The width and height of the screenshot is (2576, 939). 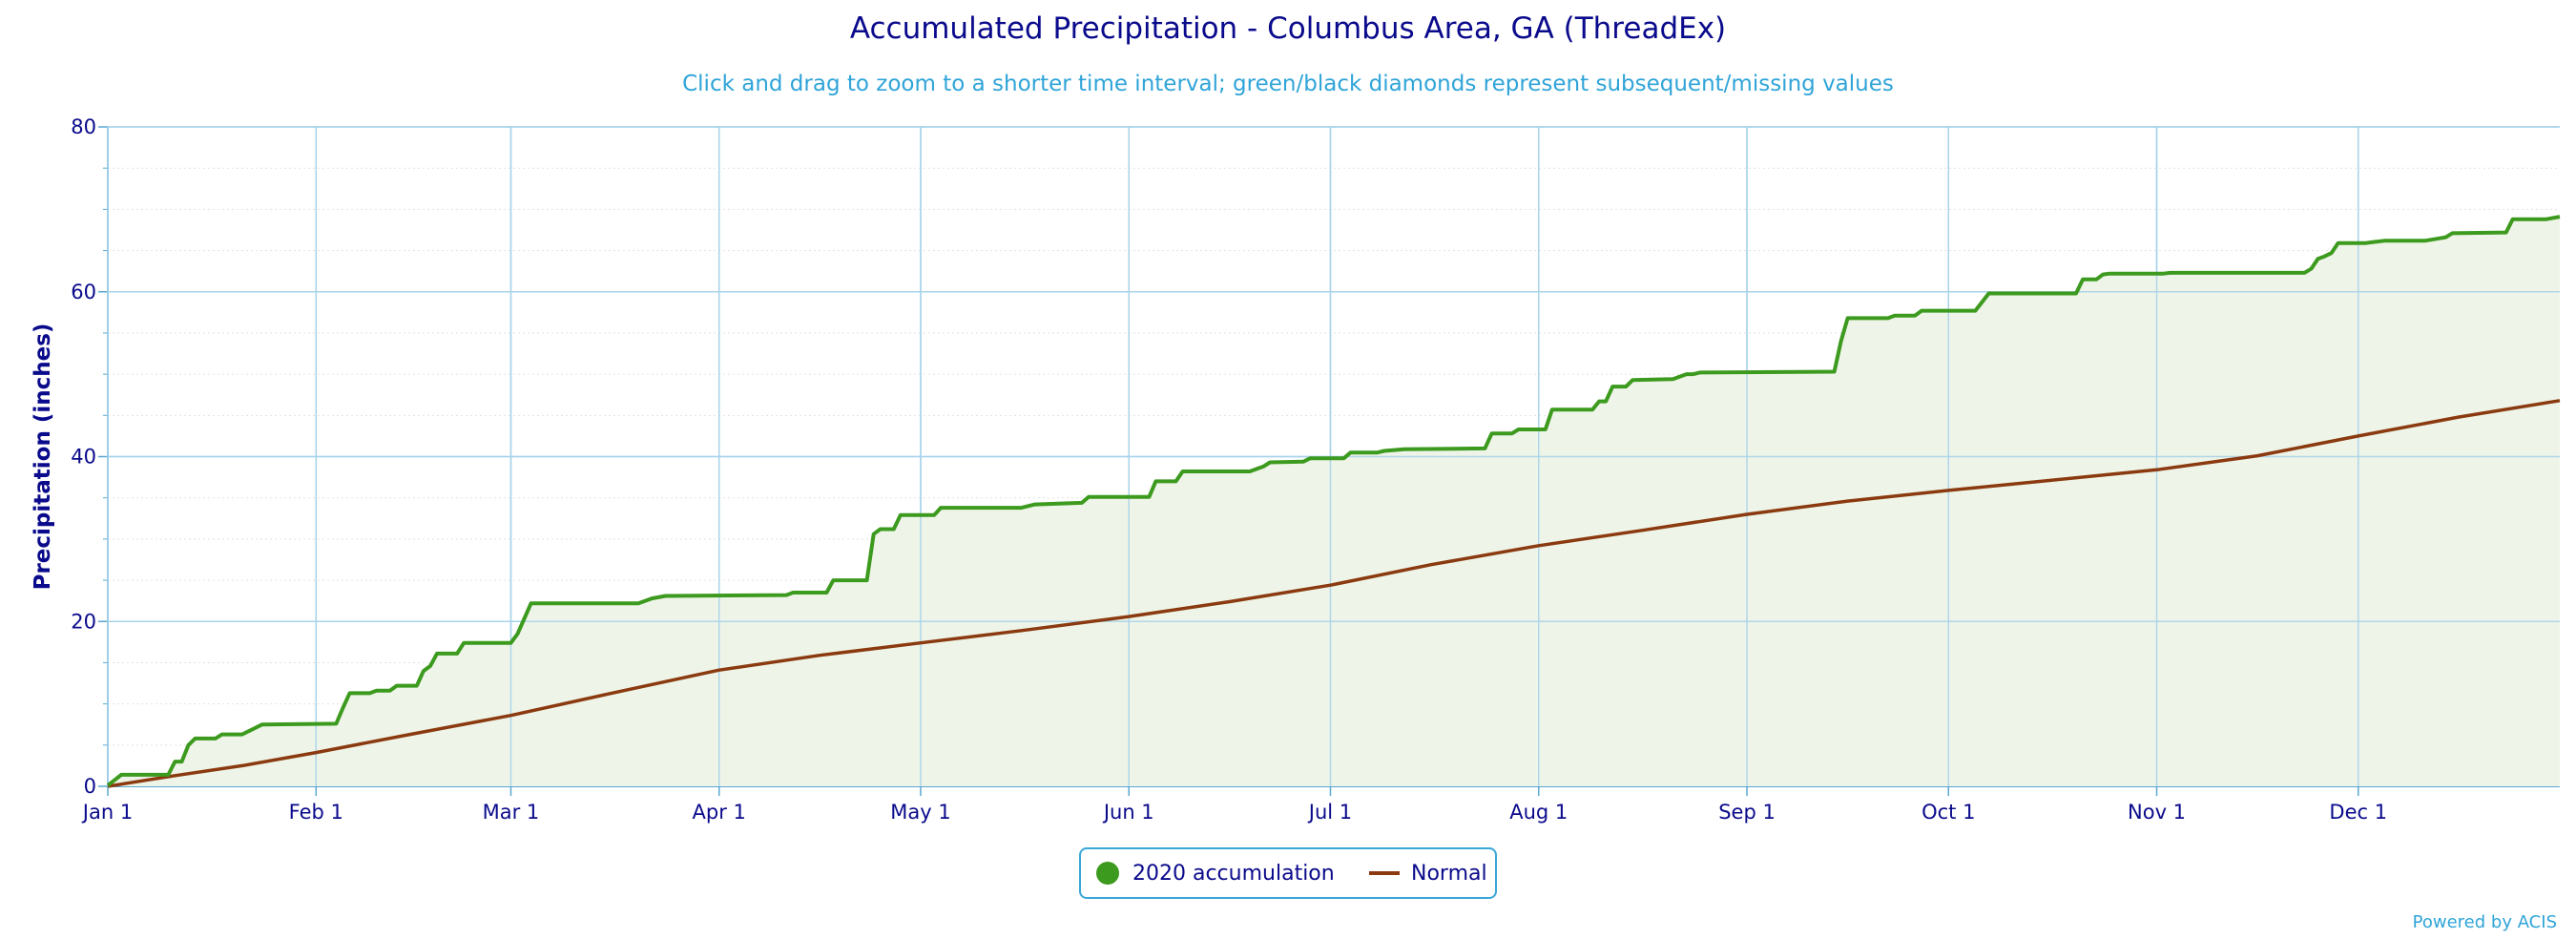 I want to click on credit-link: Powered by ACIS, so click(x=2484, y=922).